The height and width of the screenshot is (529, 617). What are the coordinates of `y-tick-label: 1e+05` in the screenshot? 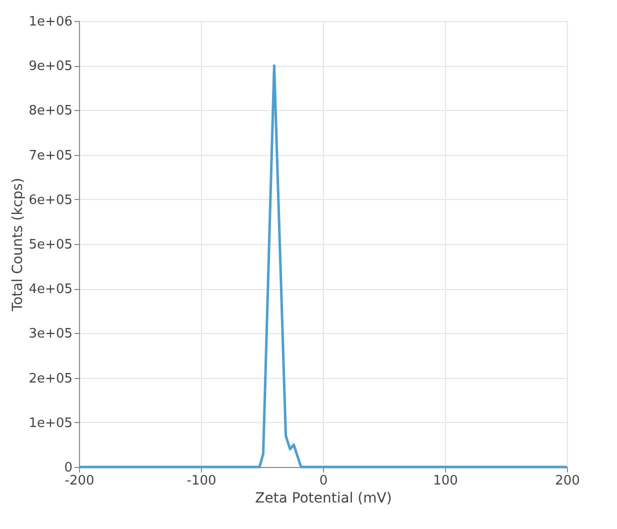 It's located at (50, 423).